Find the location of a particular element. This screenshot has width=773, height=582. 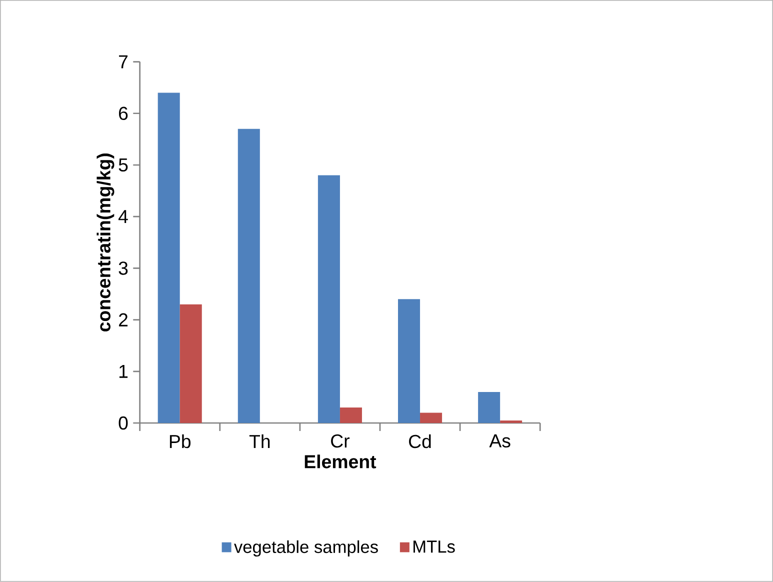

y-tick-label: 0 is located at coordinates (123, 423).